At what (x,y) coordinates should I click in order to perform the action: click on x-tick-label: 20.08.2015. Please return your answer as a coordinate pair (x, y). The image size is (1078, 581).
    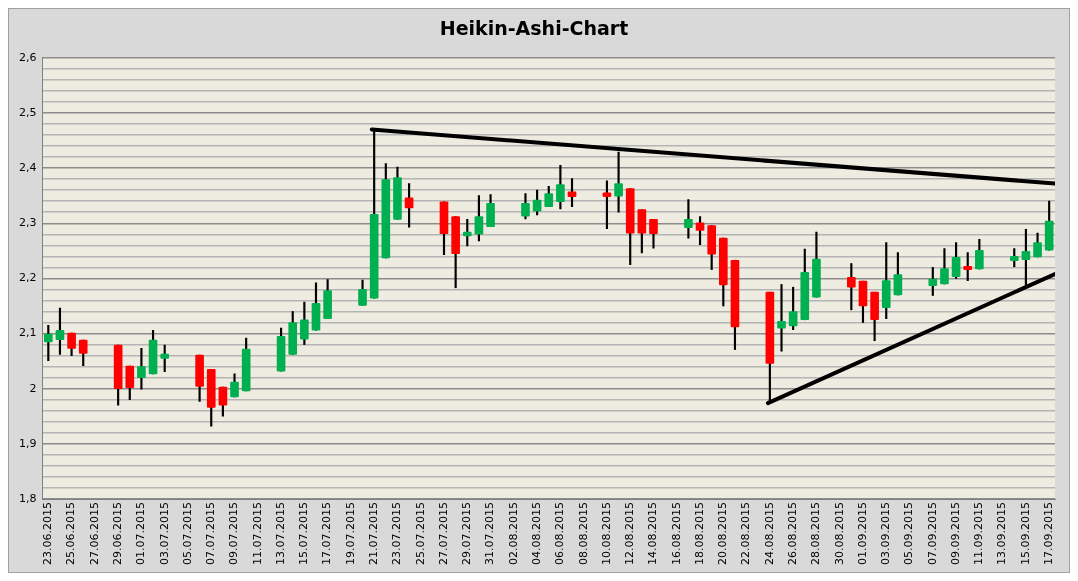
    Looking at the image, I should click on (723, 533).